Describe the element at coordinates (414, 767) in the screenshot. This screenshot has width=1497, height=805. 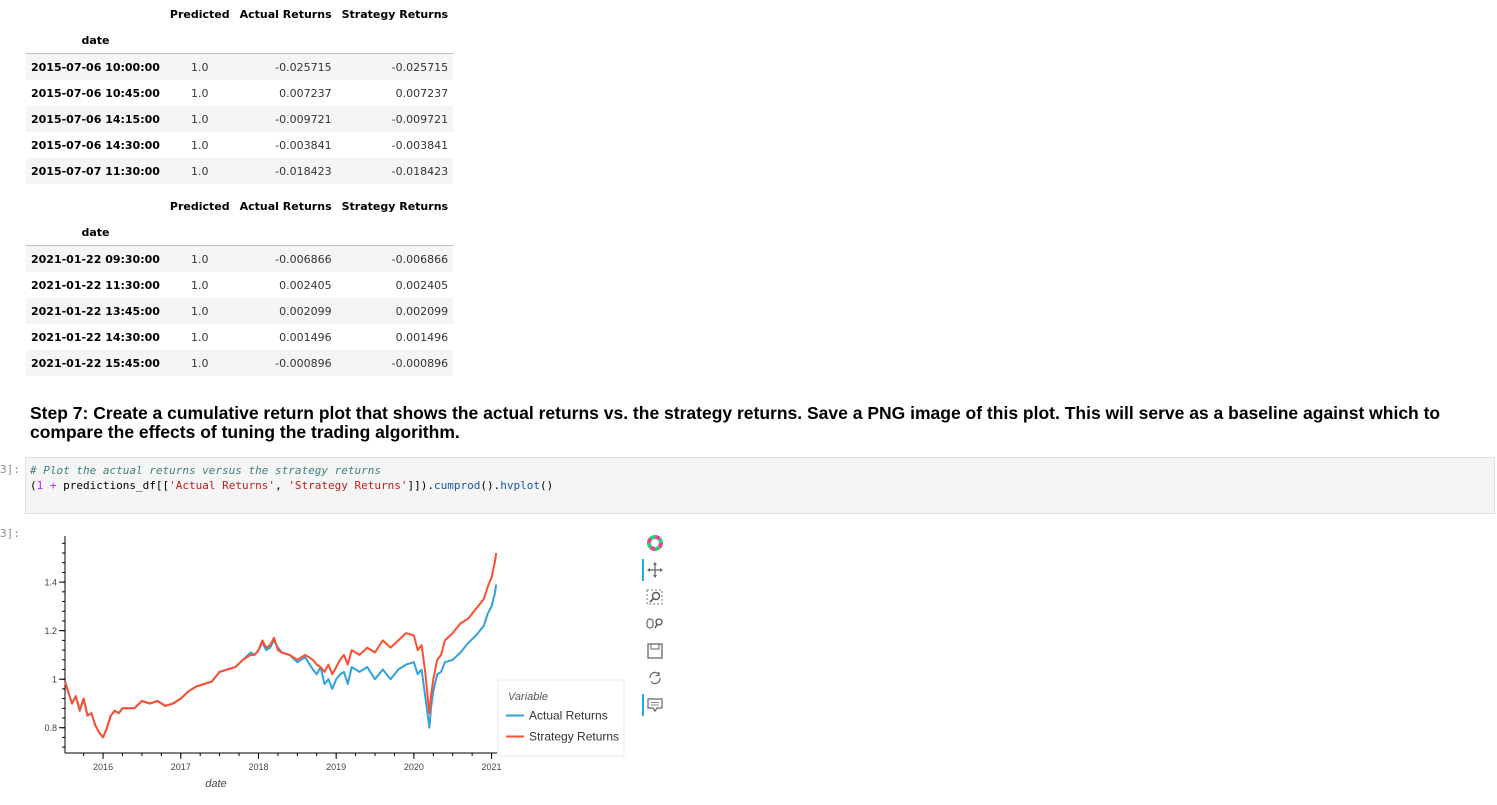
I see `x-tick-label: 2020` at that location.